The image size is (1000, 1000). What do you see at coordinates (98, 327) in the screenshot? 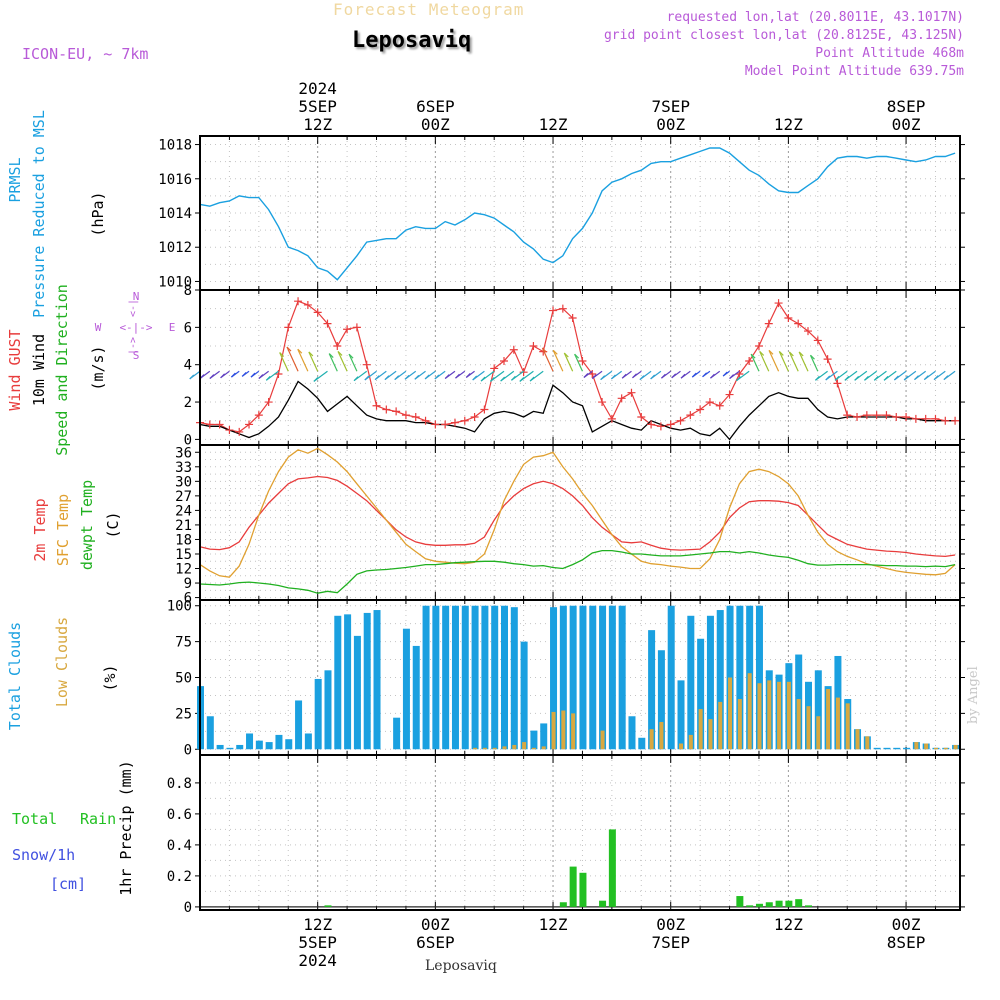
I see `compass-west: W` at bounding box center [98, 327].